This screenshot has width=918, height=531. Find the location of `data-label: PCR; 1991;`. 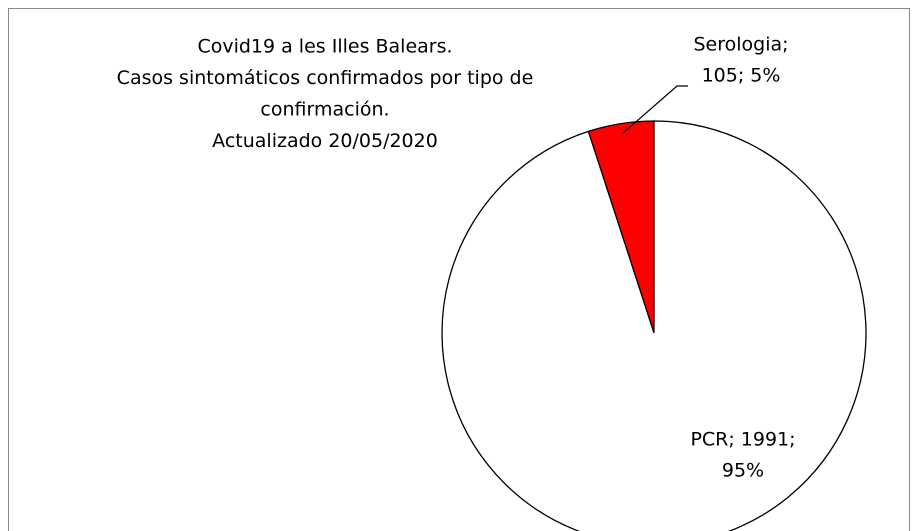

data-label: PCR; 1991; is located at coordinates (742, 440).